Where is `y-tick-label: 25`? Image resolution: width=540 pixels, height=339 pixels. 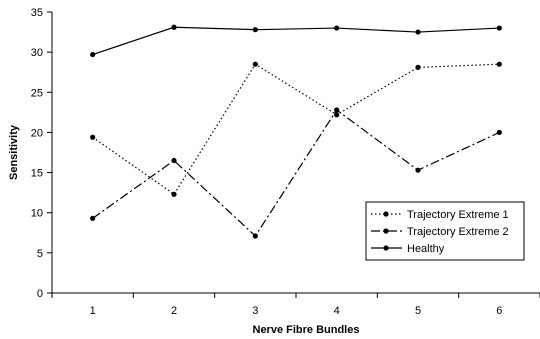 y-tick-label: 25 is located at coordinates (37, 93).